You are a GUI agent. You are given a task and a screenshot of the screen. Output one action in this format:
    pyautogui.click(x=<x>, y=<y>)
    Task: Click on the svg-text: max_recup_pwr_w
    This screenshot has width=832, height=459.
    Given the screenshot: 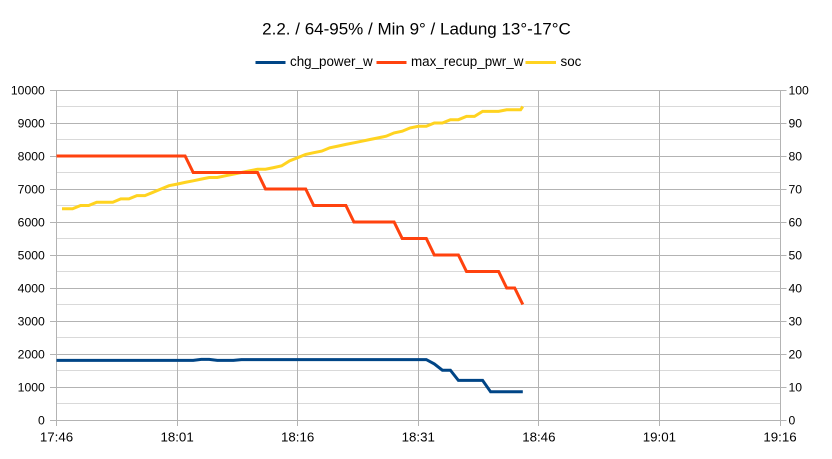 What is the action you would take?
    pyautogui.click(x=467, y=61)
    